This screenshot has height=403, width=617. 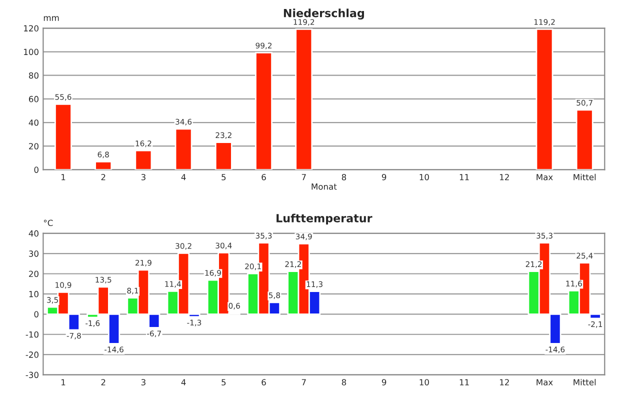 What do you see at coordinates (51, 18) in the screenshot?
I see `y-axis-title: mm` at bounding box center [51, 18].